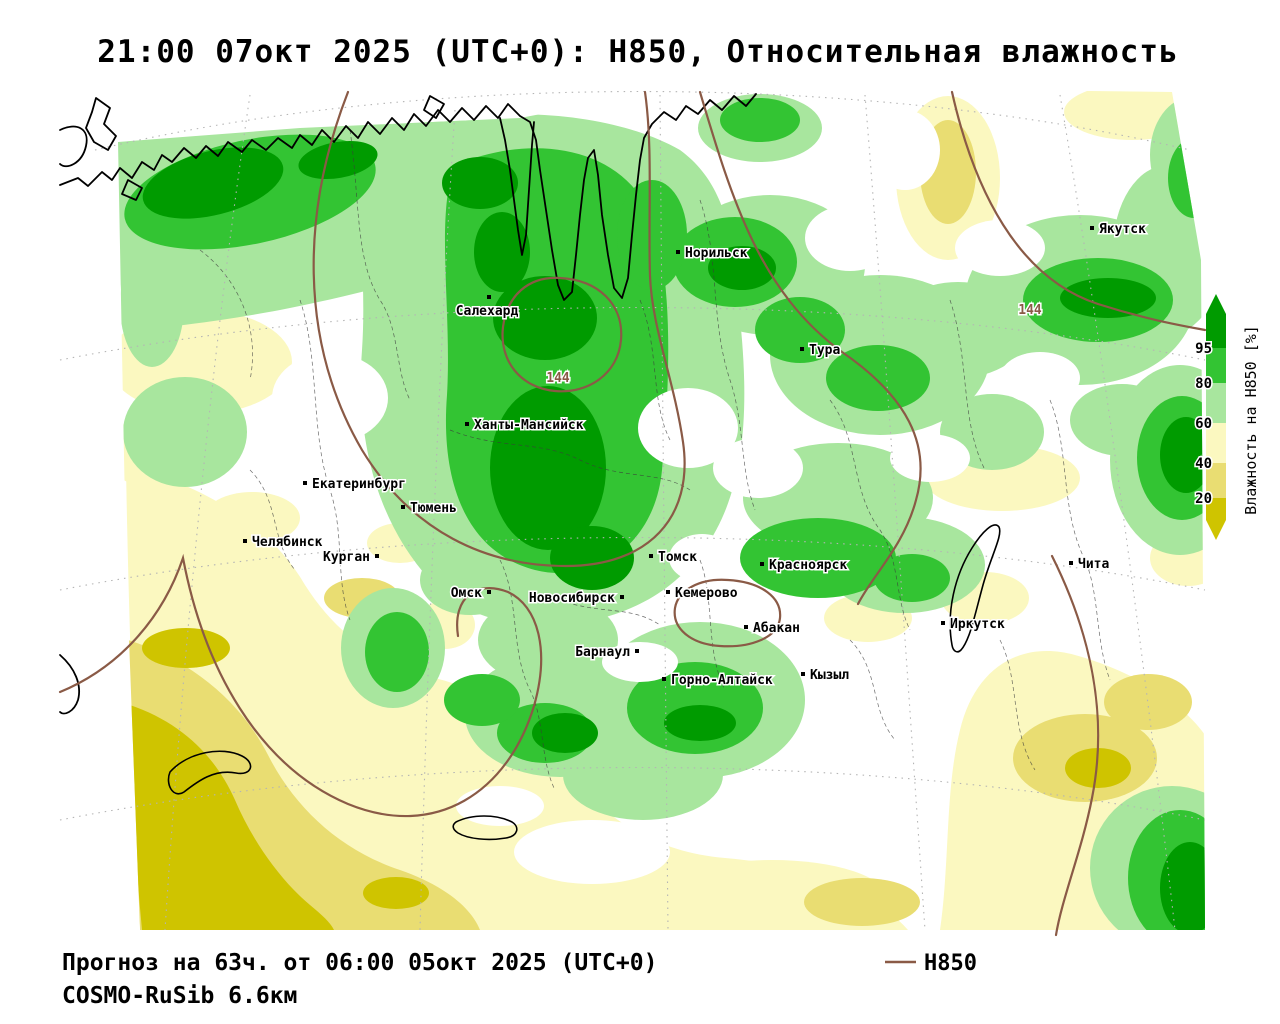 The height and width of the screenshot is (1024, 1280). What do you see at coordinates (1216, 530) in the screenshot?
I see `colorbar-arrow-bottom` at bounding box center [1216, 530].